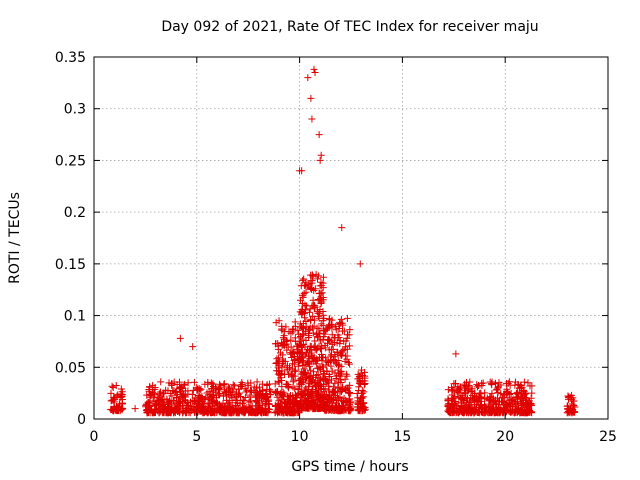 This screenshot has width=640, height=480. I want to click on x-tick-label: 5, so click(196, 437).